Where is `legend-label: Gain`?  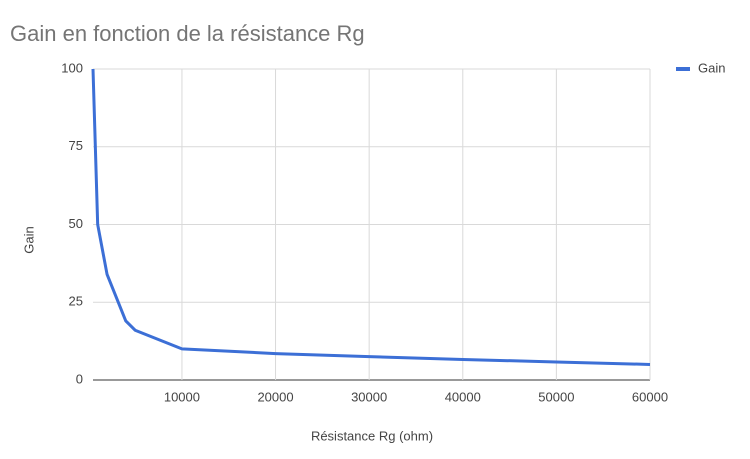
legend-label: Gain is located at coordinates (711, 67).